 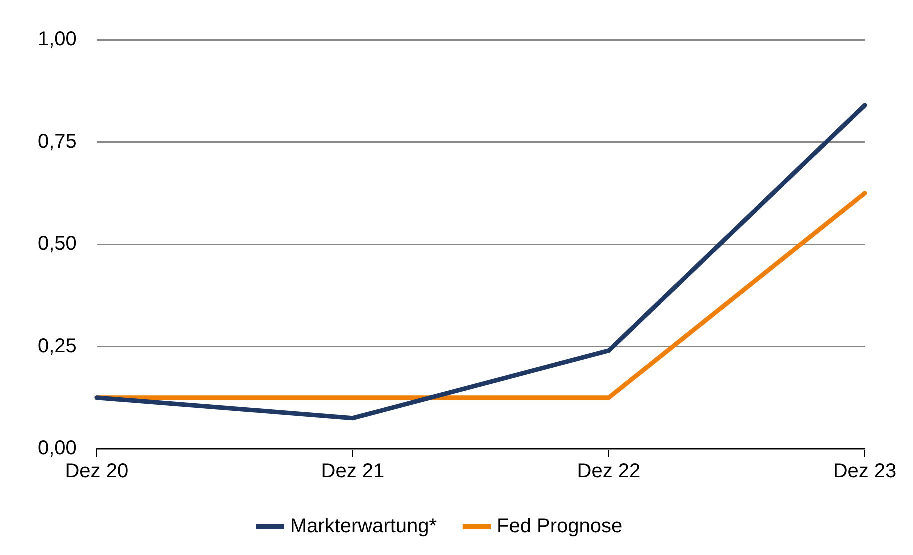 What do you see at coordinates (364, 527) in the screenshot?
I see `legend-label: Markterwartung*` at bounding box center [364, 527].